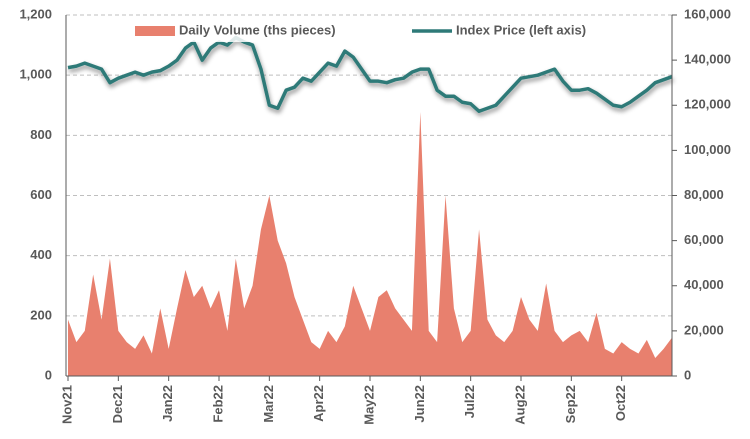 This screenshot has width=750, height=439. I want to click on y2-tick-label: 0, so click(687, 374).